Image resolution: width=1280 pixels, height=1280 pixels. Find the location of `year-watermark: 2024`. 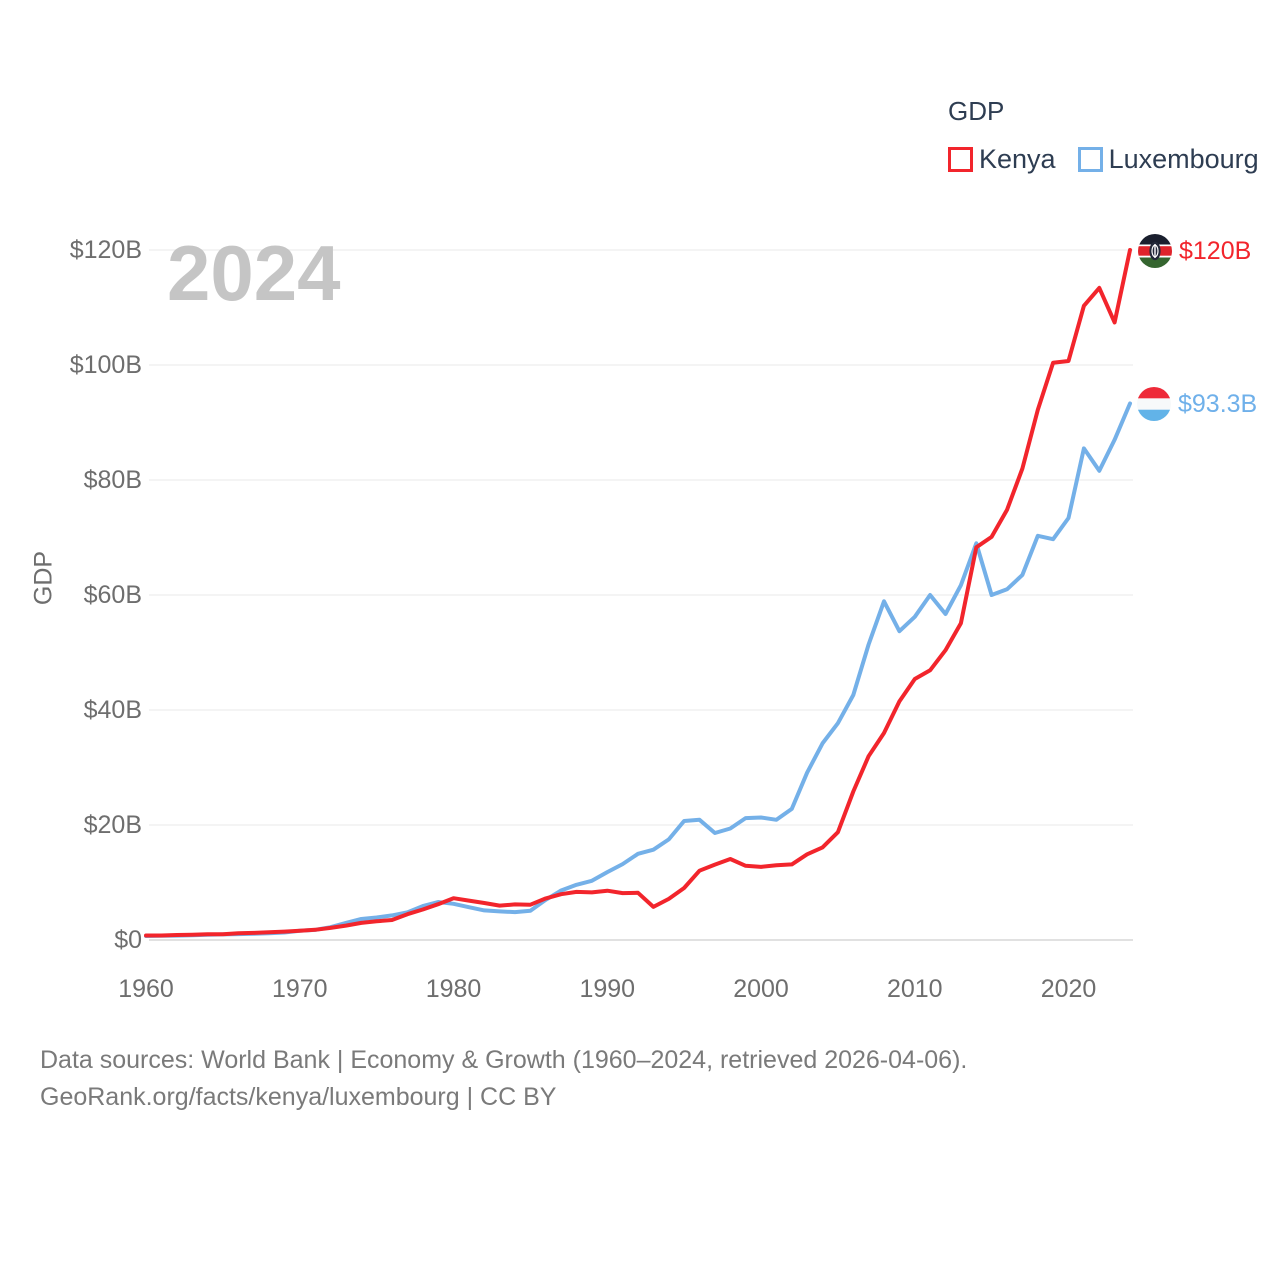

year-watermark: 2024 is located at coordinates (254, 273).